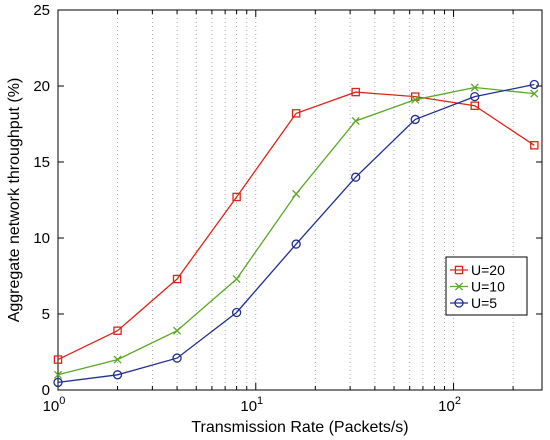 The image size is (550, 440). I want to click on legend-entry-u20: U=20, so click(477, 270).